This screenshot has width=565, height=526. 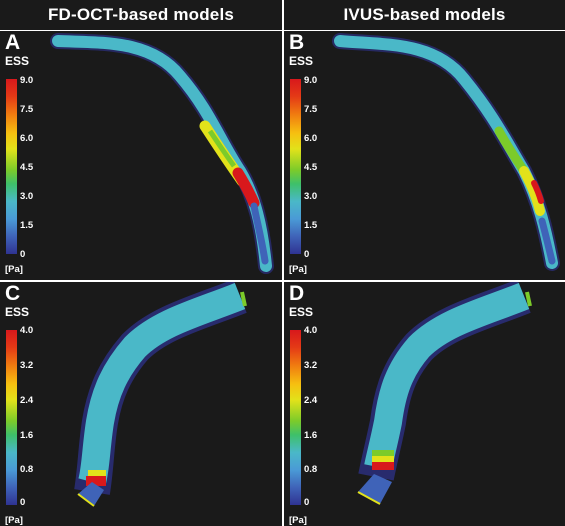 I want to click on colorbar-title-a: ESS, so click(x=17, y=61).